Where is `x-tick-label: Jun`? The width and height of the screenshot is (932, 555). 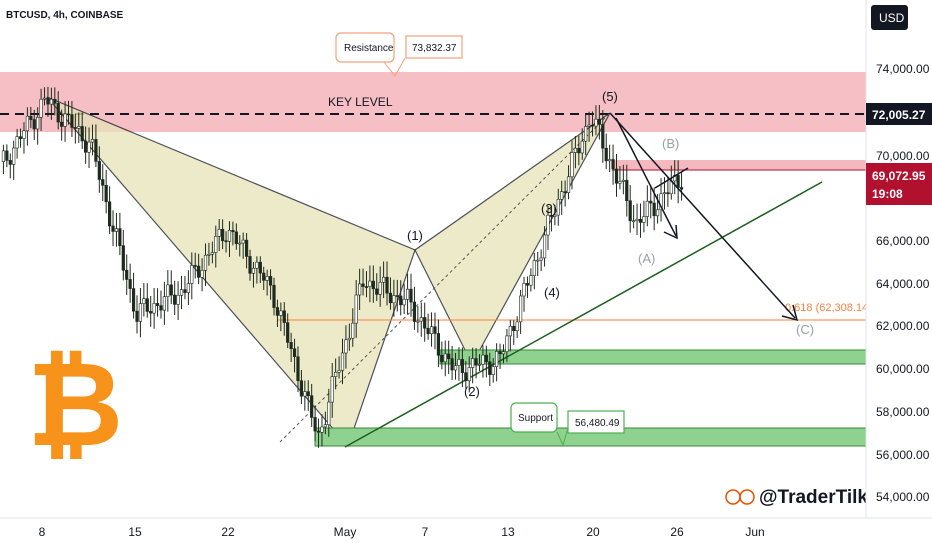
x-tick-label: Jun is located at coordinates (754, 532).